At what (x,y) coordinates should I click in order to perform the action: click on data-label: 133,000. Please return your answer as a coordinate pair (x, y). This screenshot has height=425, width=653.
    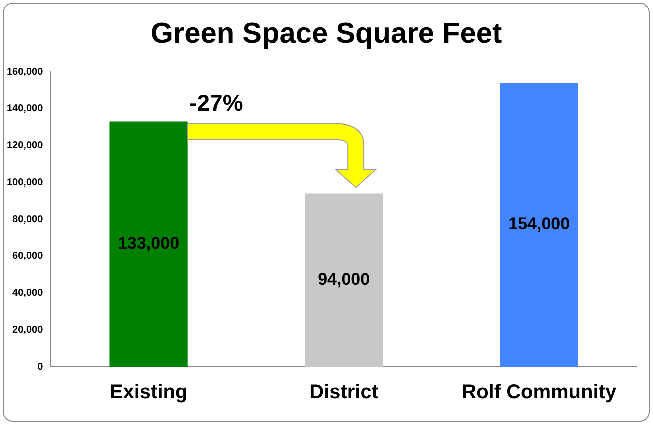
    Looking at the image, I should click on (149, 244).